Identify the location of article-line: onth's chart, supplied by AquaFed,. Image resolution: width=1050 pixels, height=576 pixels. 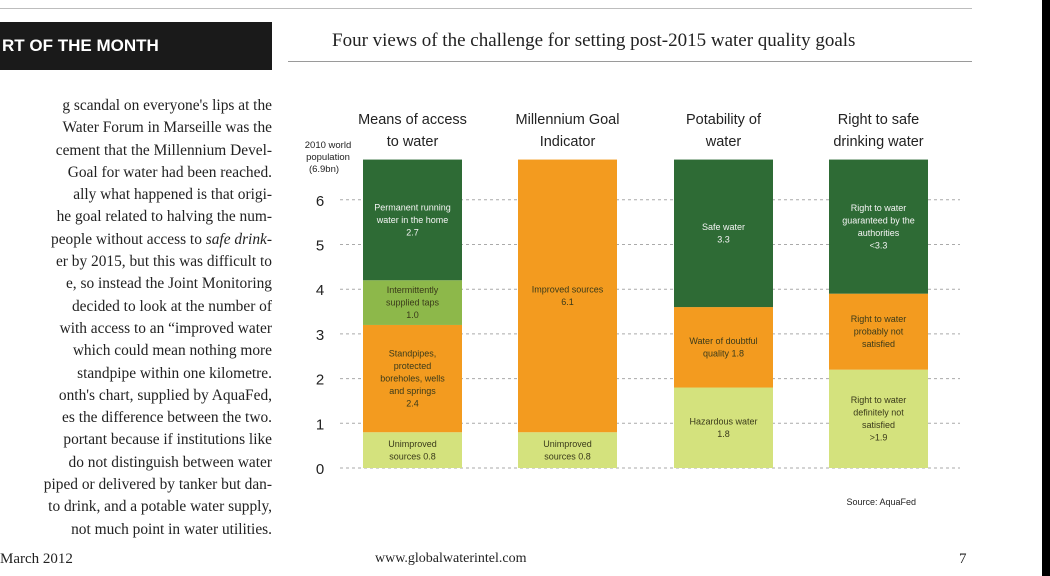
(165, 395).